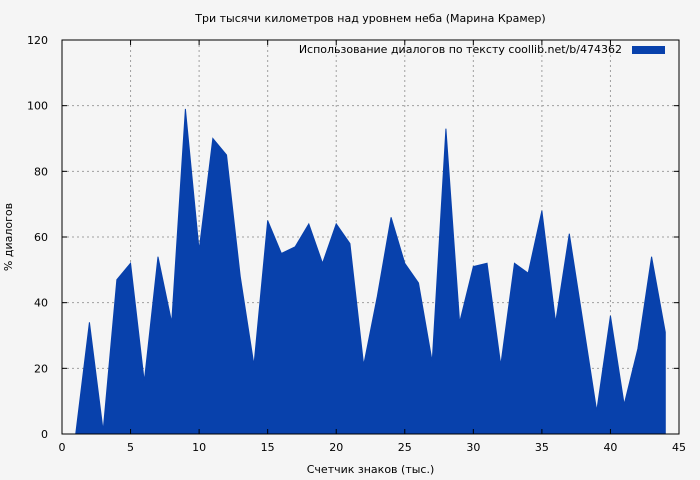  Describe the element at coordinates (679, 447) in the screenshot. I see `x-tick-label: 45` at that location.